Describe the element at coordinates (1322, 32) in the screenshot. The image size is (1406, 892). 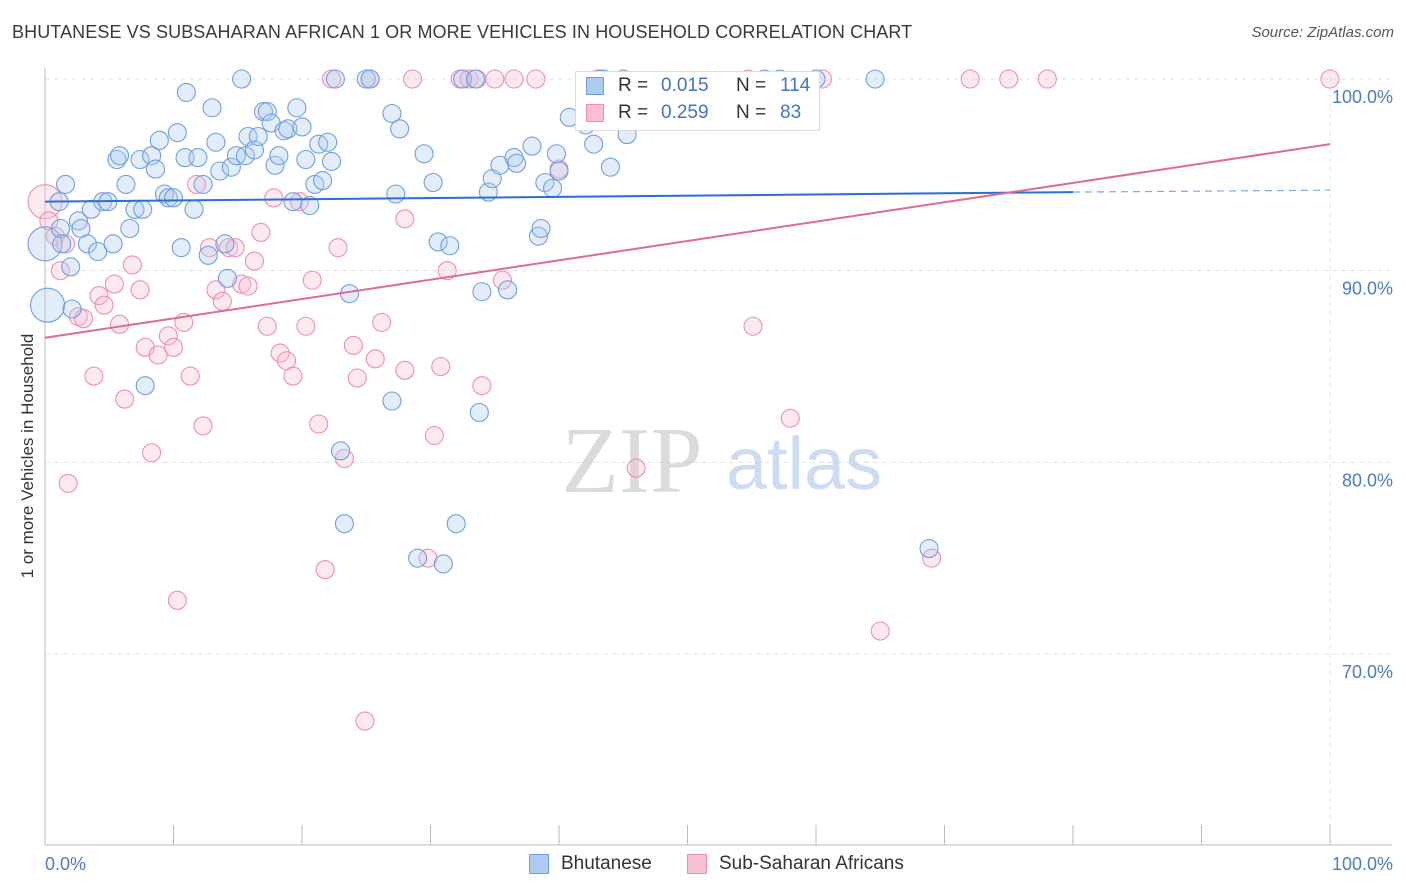
I see `source-label: Source: ZipAtlas.com` at that location.